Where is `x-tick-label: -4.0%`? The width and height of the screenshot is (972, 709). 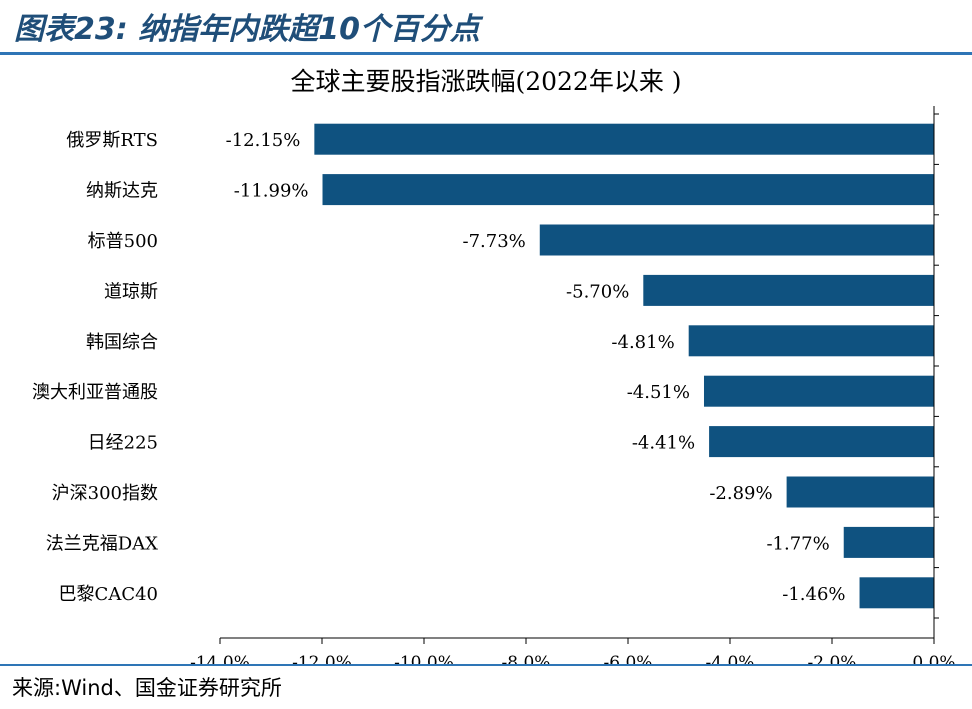
x-tick-label: -4.0% is located at coordinates (730, 658).